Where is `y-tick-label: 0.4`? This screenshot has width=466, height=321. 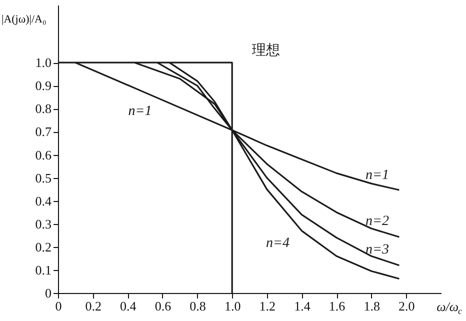
y-tick-label: 0.4 is located at coordinates (43, 200).